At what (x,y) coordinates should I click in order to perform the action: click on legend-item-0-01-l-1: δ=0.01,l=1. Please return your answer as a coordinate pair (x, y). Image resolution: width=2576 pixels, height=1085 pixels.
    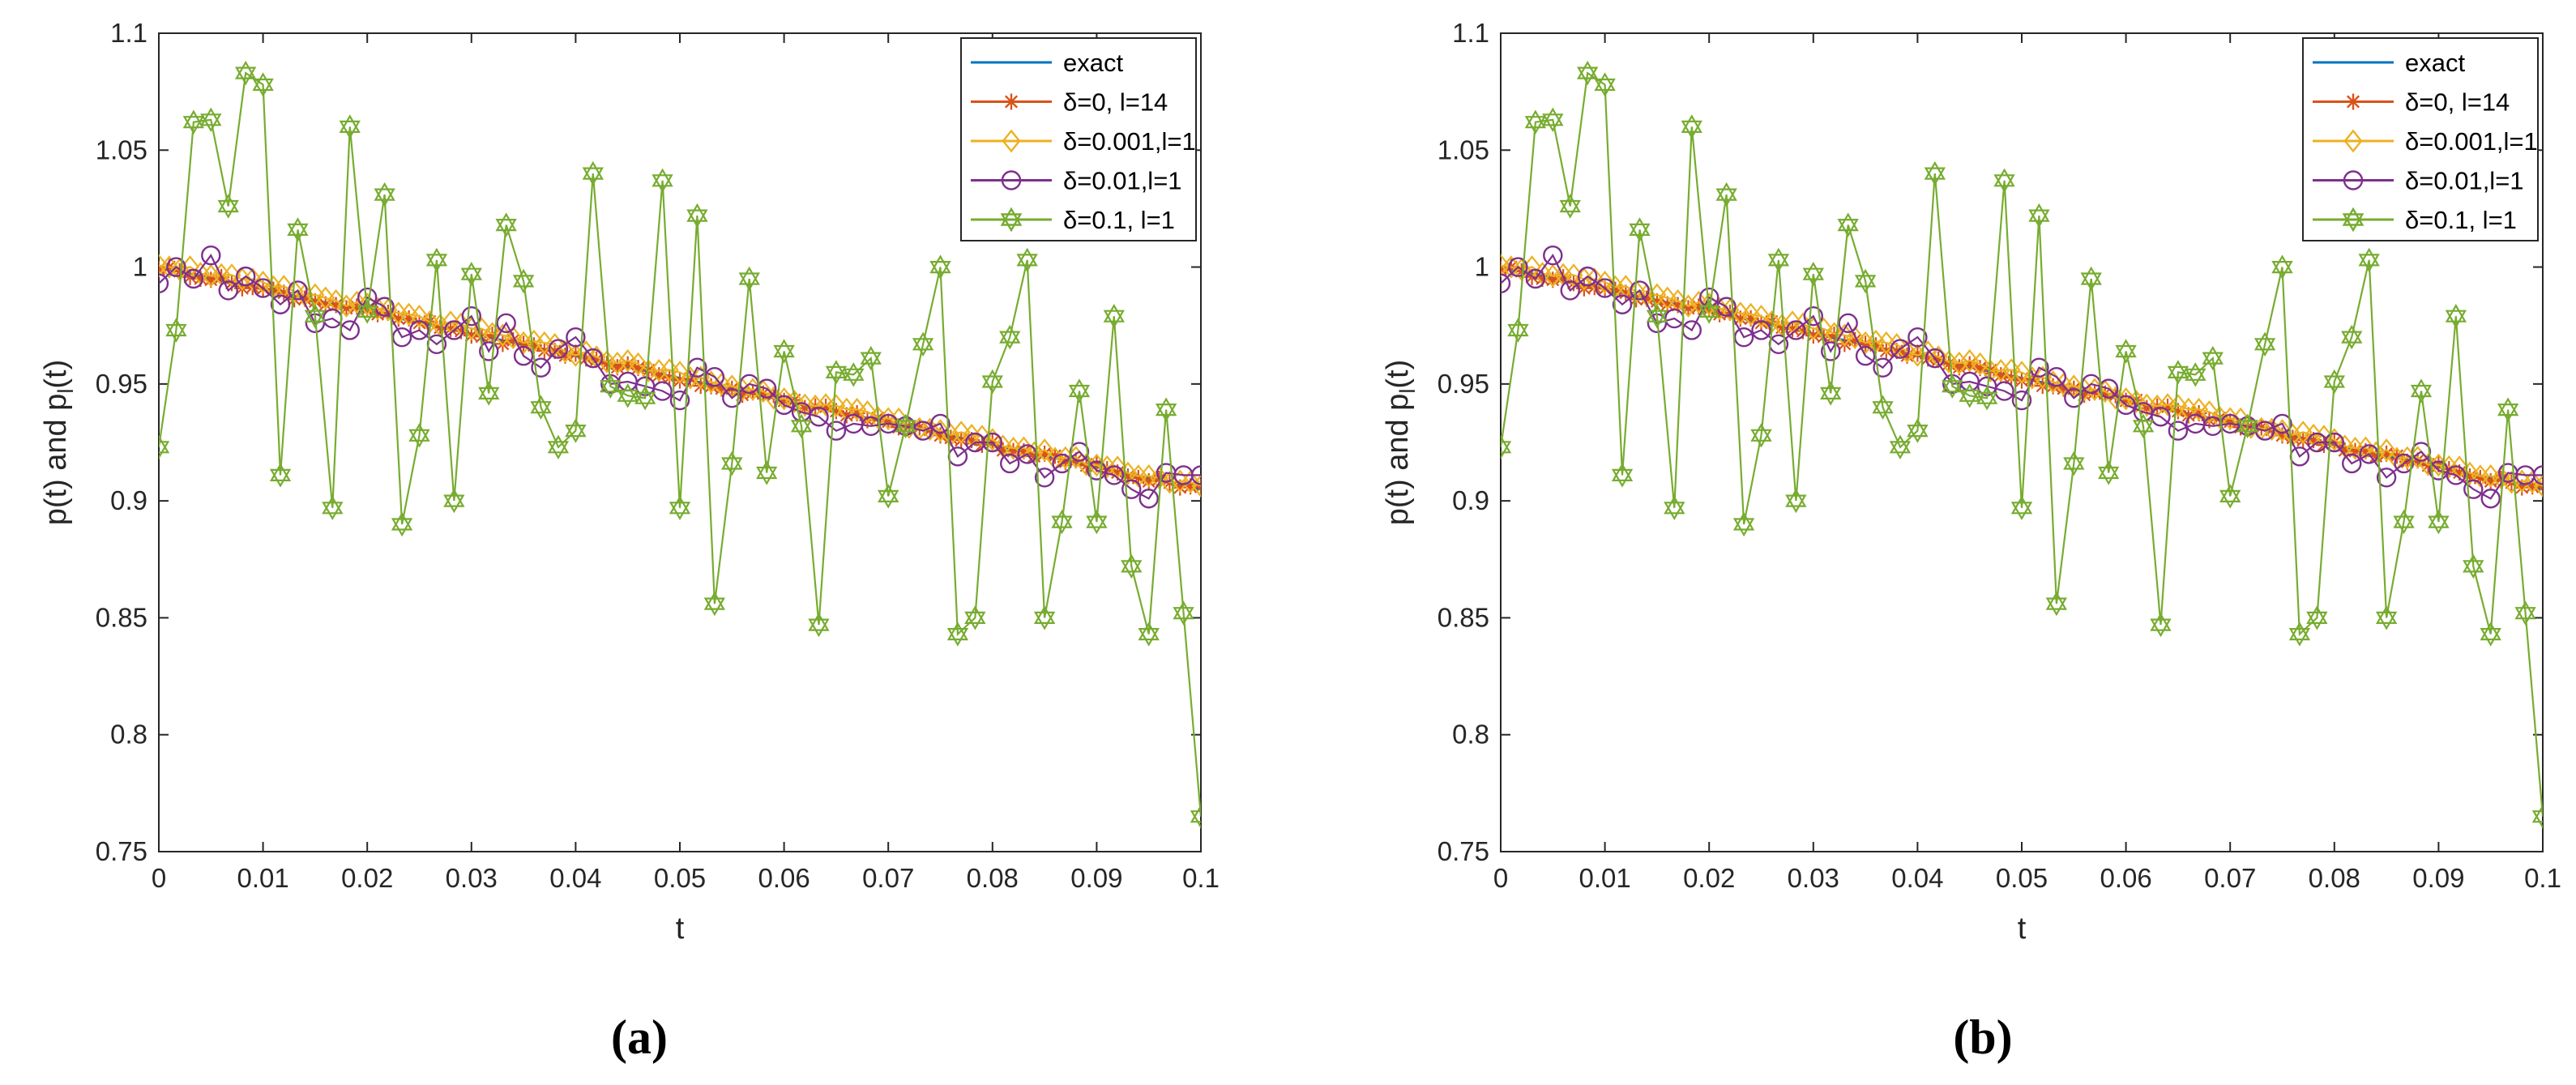
    Looking at the image, I should click on (2418, 181).